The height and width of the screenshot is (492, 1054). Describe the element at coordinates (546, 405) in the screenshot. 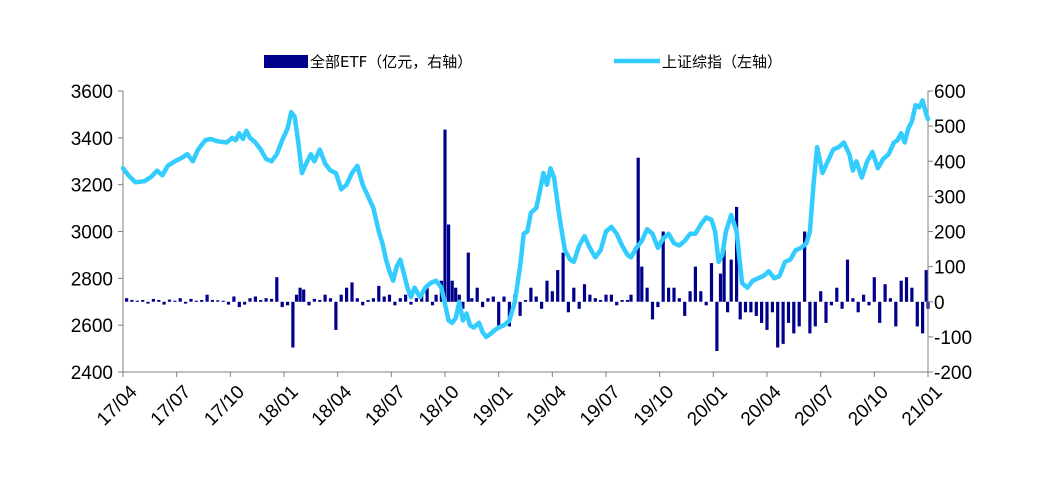

I see `x-tick-label: 19/04` at that location.